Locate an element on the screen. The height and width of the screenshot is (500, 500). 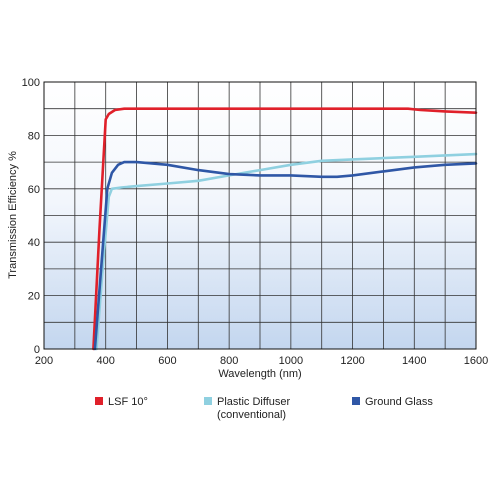
legend-label: Ground Glass is located at coordinates (399, 402).